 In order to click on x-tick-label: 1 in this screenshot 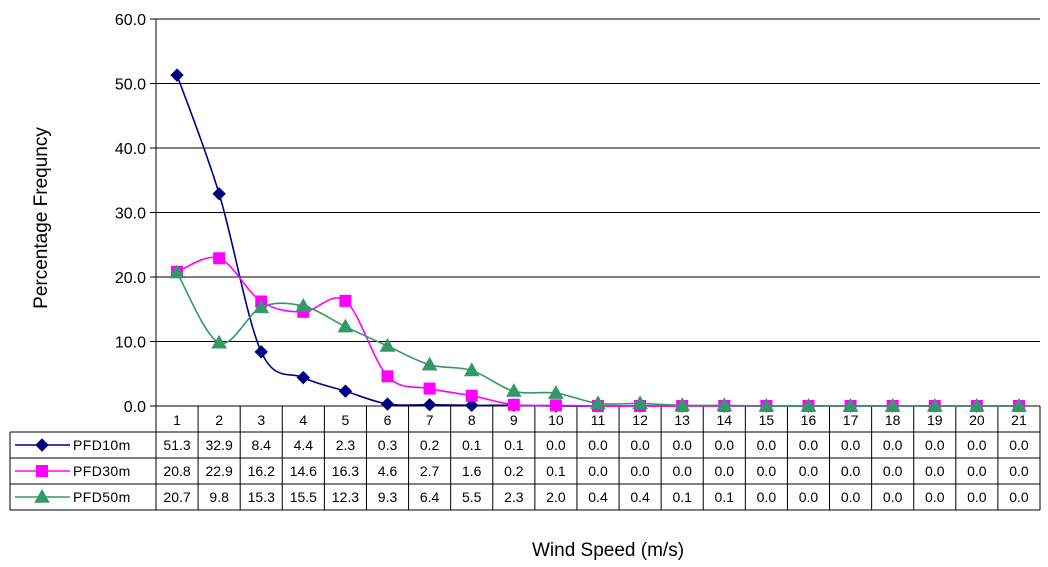, I will do `click(177, 420)`.